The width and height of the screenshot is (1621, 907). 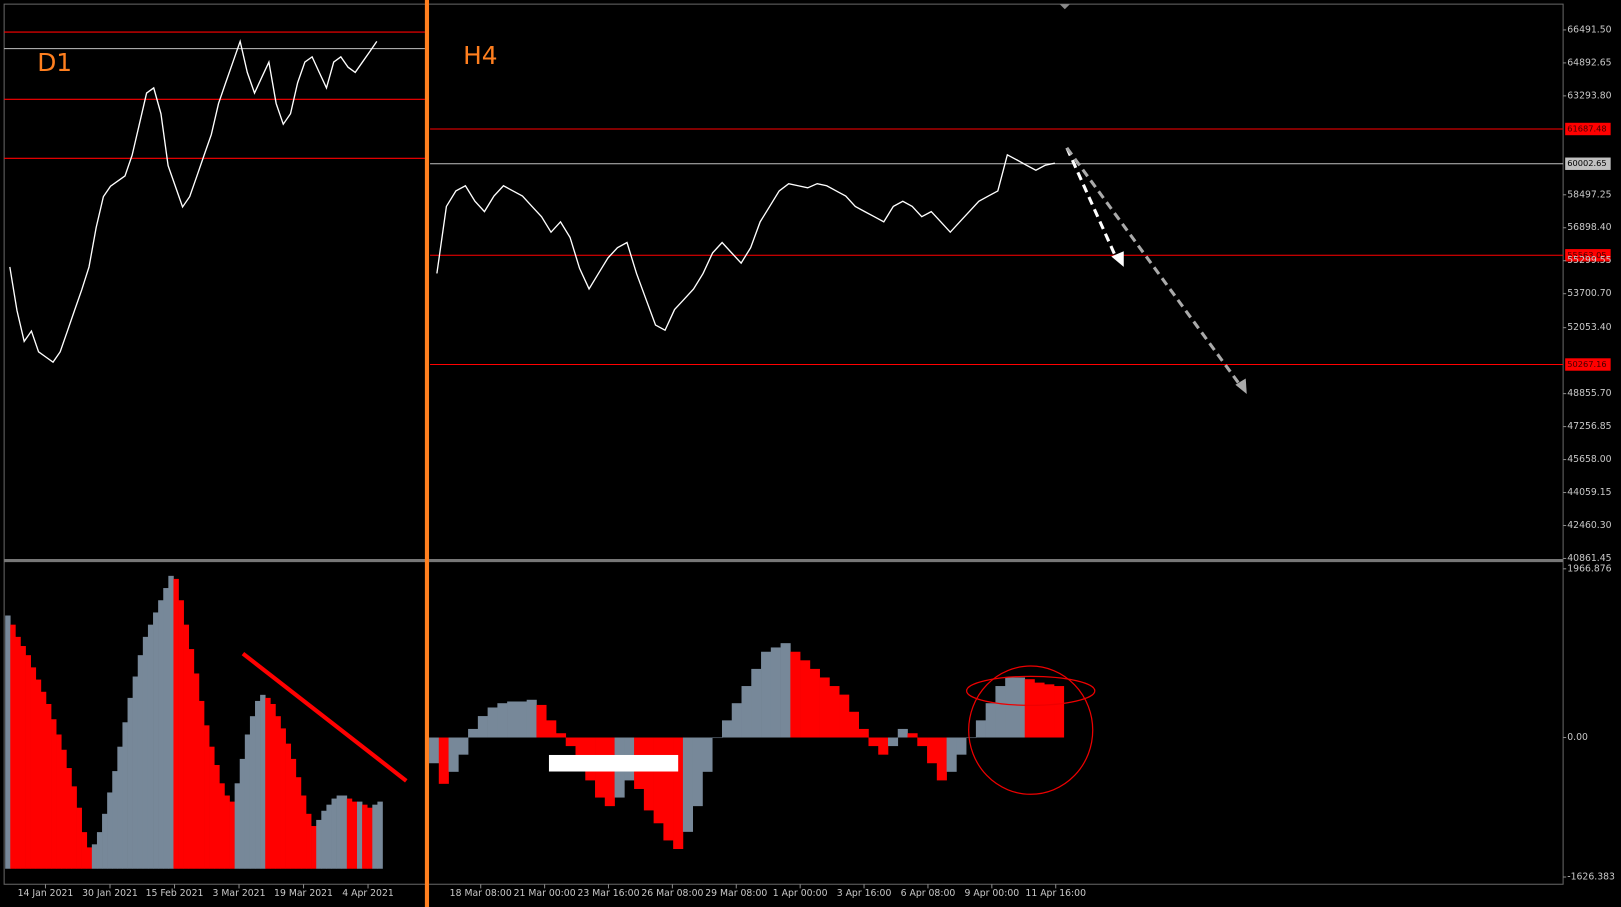 I want to click on x-tick-label: 21 Mar 00:00, so click(x=545, y=893).